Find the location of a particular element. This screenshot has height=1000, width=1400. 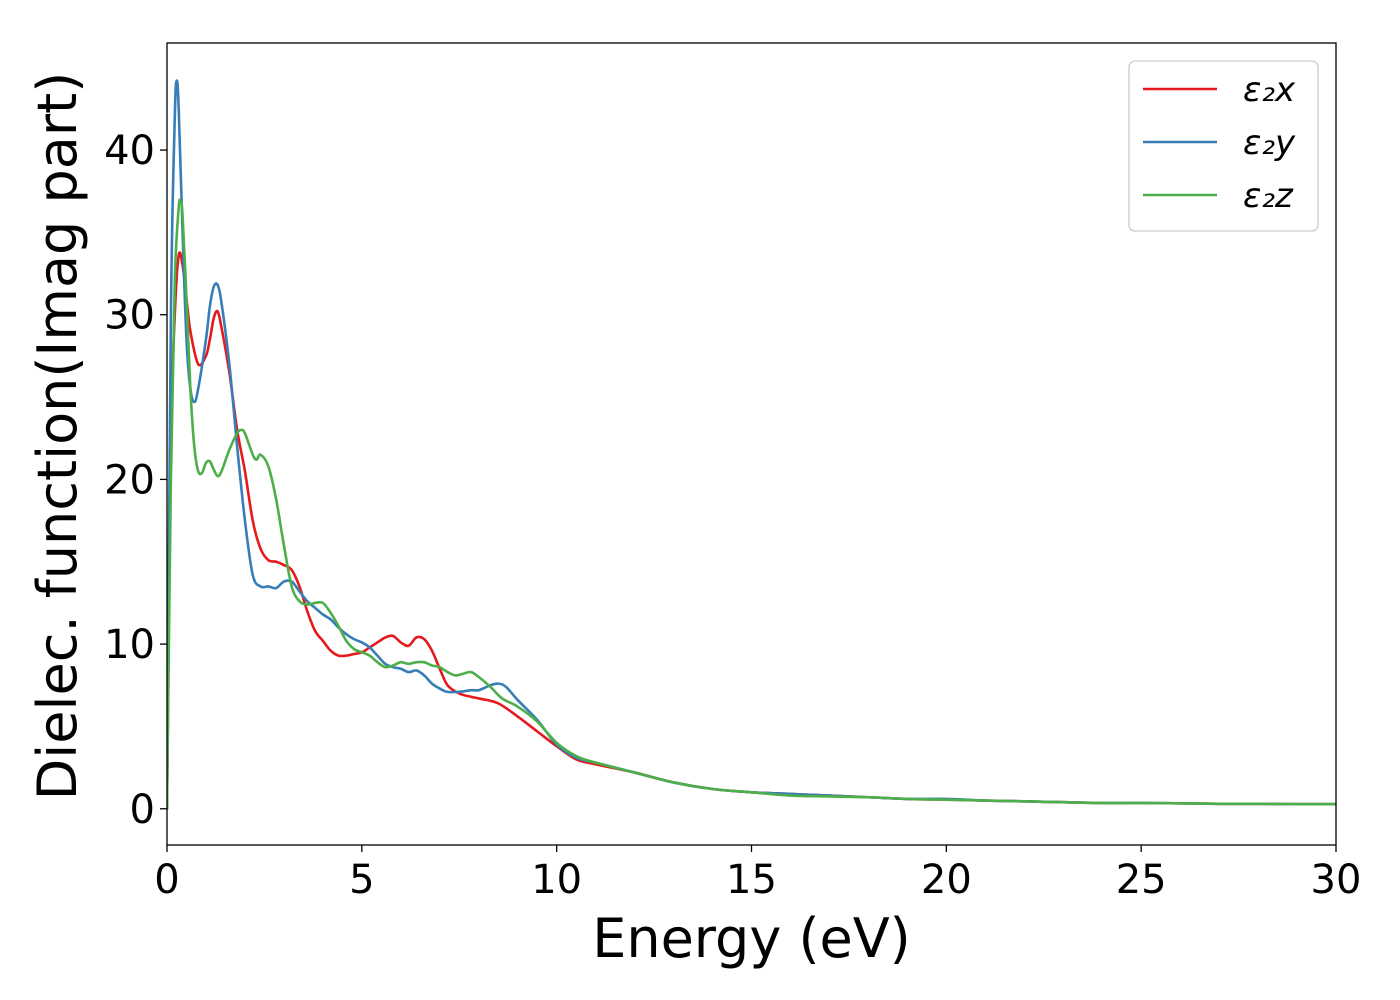

x-tick-label: 25 is located at coordinates (1141, 880).